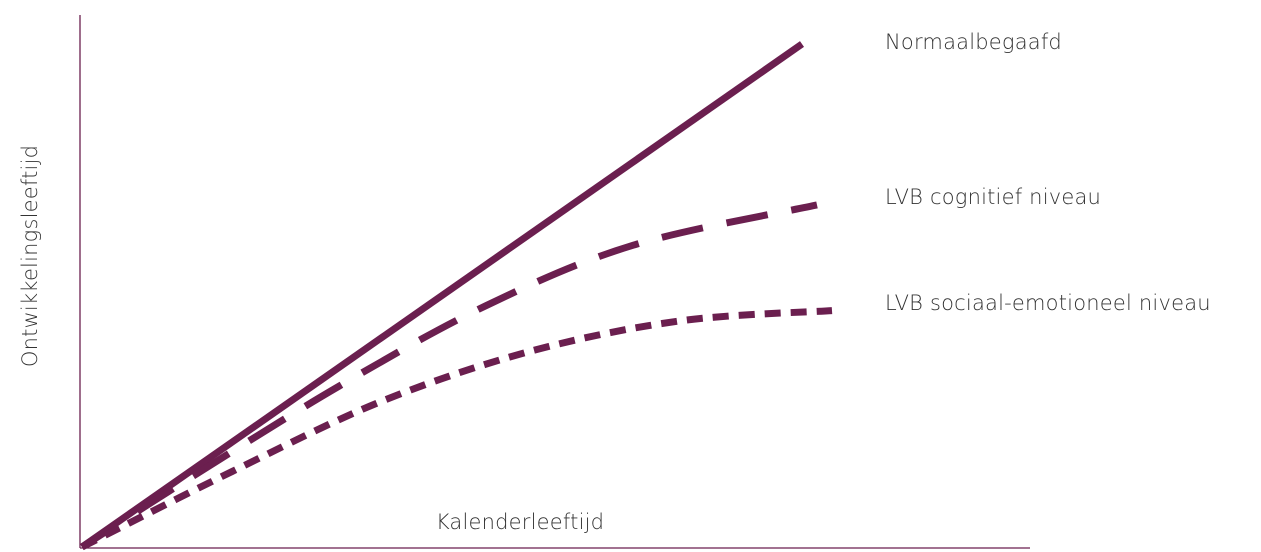  Describe the element at coordinates (30, 256) in the screenshot. I see `y-axis-label: Ontwikkelingsleeftijd` at that location.